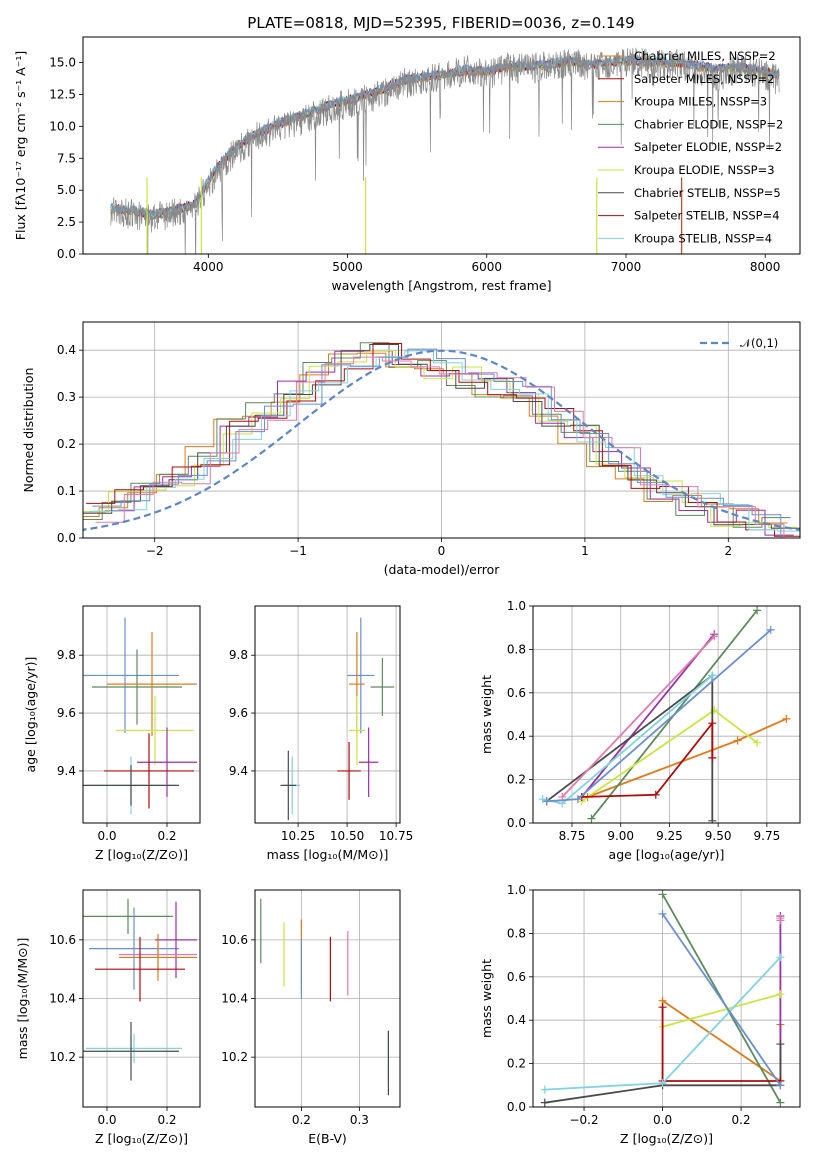 This screenshot has width=819, height=1170. Describe the element at coordinates (66, 444) in the screenshot. I see `y-tick-label: 0.2` at that location.